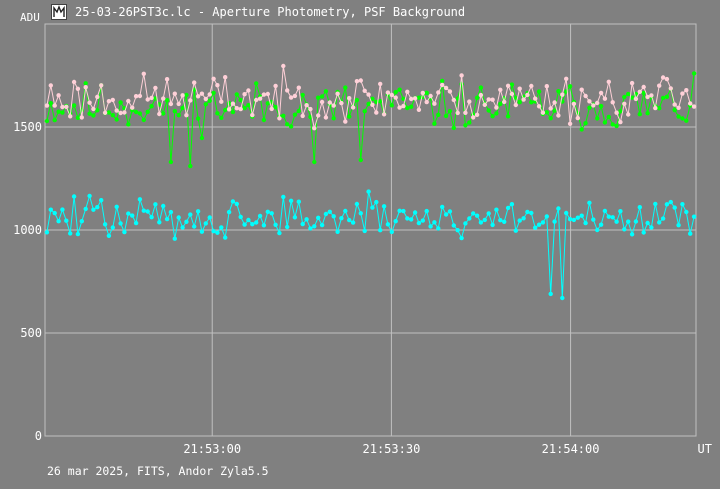  What do you see at coordinates (59, 12) in the screenshot?
I see `app-icon` at bounding box center [59, 12].